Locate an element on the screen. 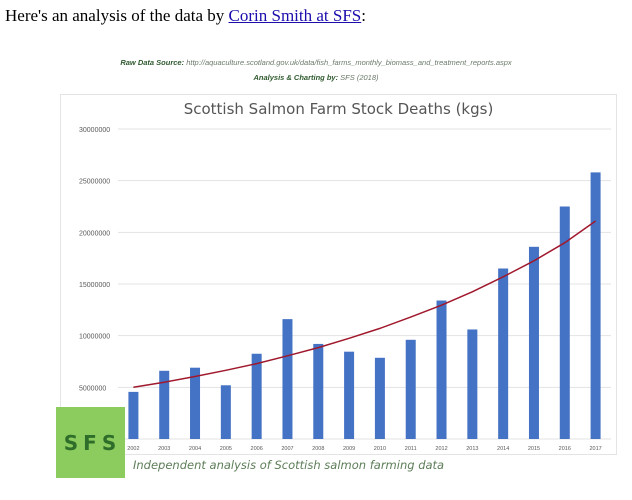 The height and width of the screenshot is (500, 632). y-tick-label: 10000000 is located at coordinates (94, 337).